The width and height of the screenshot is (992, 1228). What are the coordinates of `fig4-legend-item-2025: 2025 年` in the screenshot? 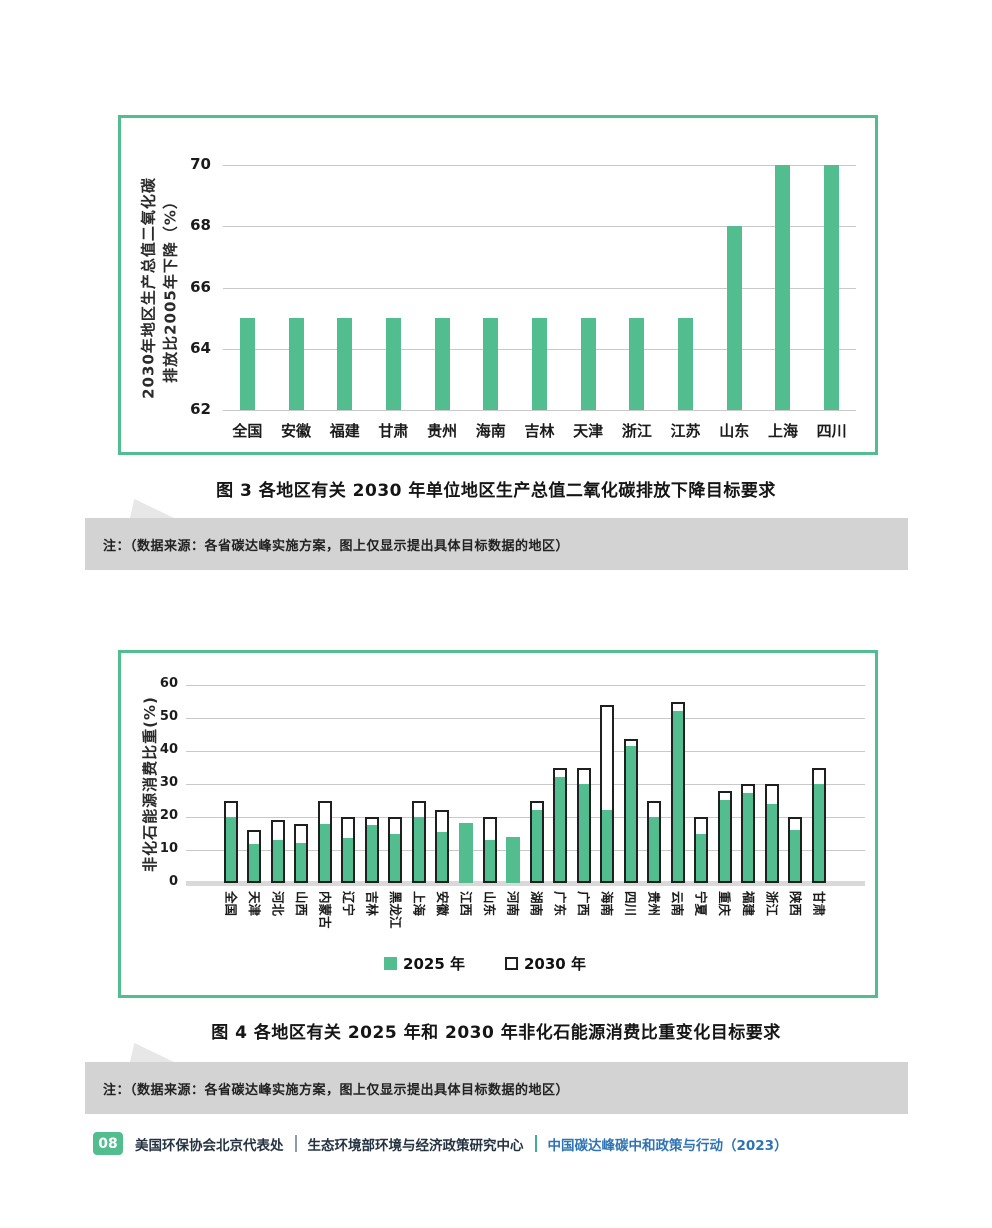 It's located at (424, 963).